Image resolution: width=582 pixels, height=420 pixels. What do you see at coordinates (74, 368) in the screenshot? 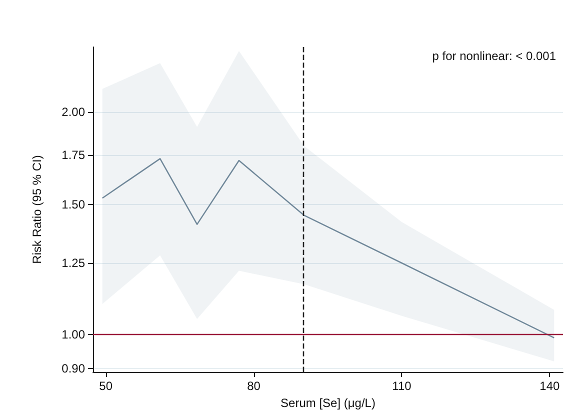
I see `y-tick-label: 0.90` at bounding box center [74, 368].